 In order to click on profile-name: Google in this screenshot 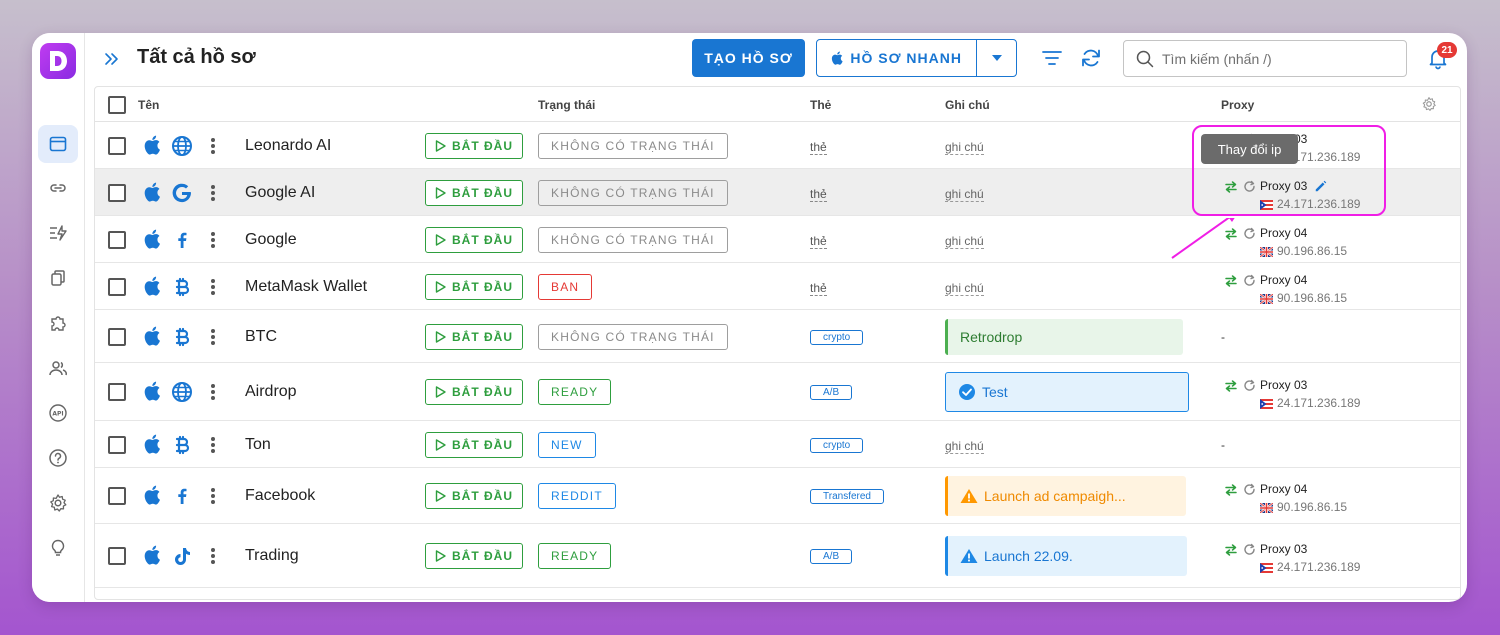, I will do `click(271, 239)`.